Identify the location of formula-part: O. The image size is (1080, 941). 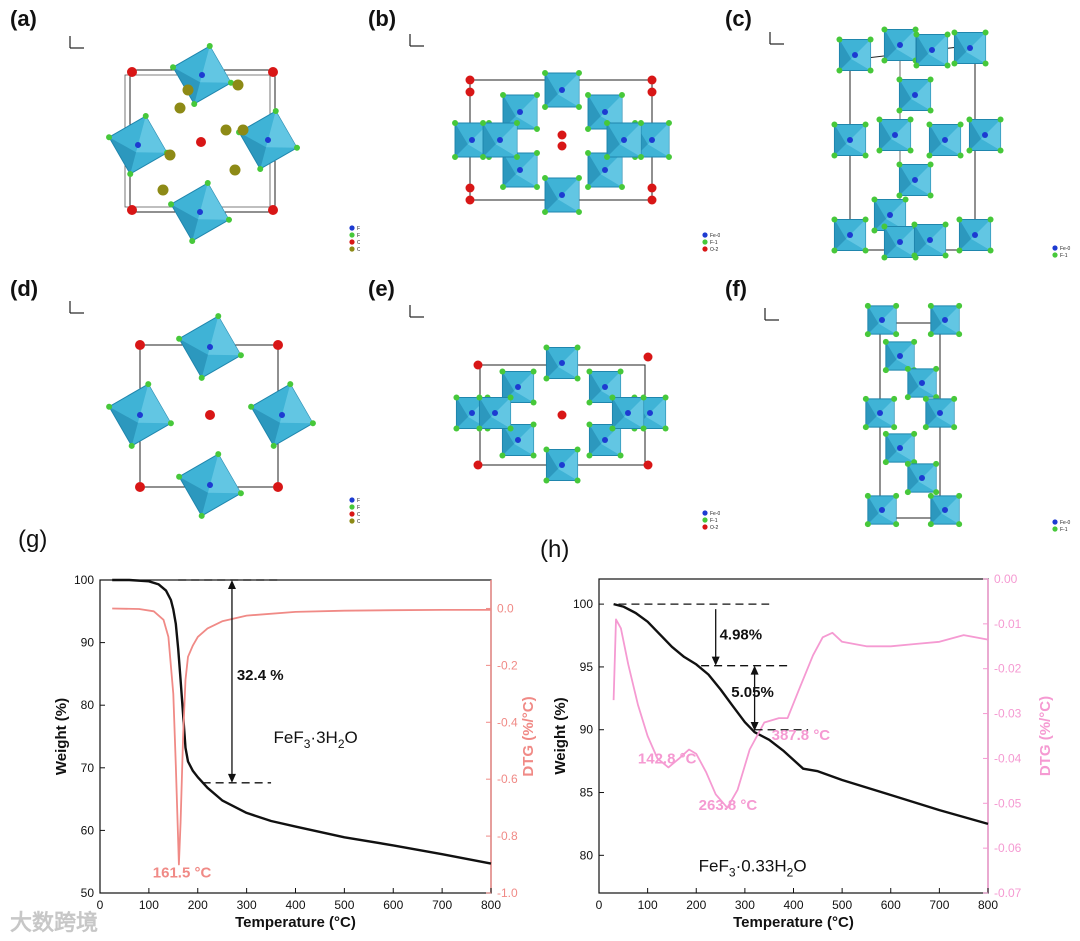
(799, 866).